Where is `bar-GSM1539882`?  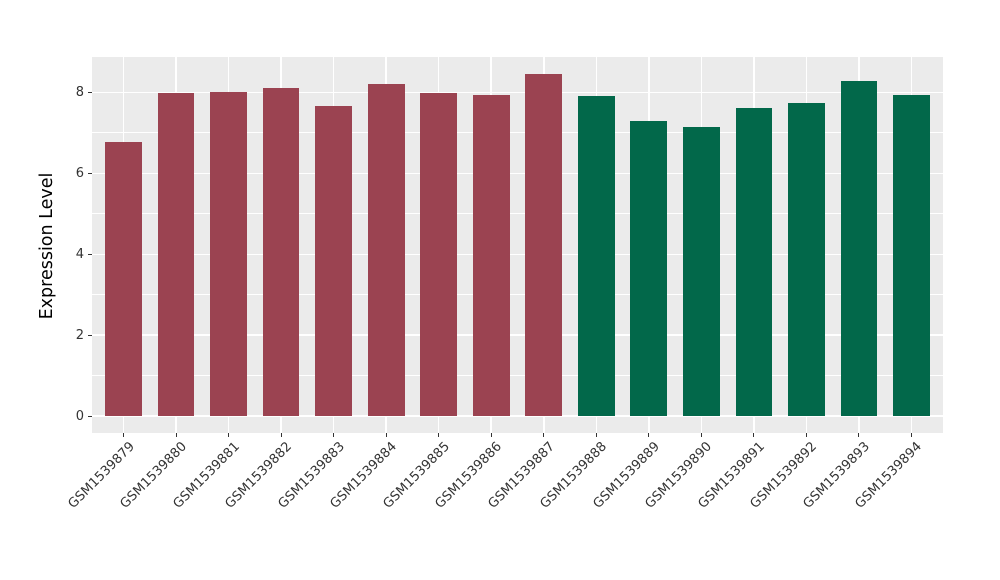
bar-GSM1539882 is located at coordinates (281, 252).